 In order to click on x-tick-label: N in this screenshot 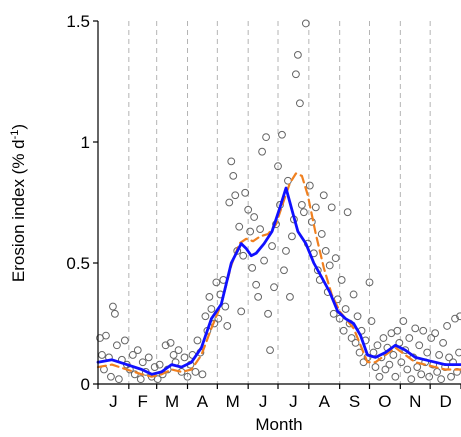, I will do `click(415, 401)`.